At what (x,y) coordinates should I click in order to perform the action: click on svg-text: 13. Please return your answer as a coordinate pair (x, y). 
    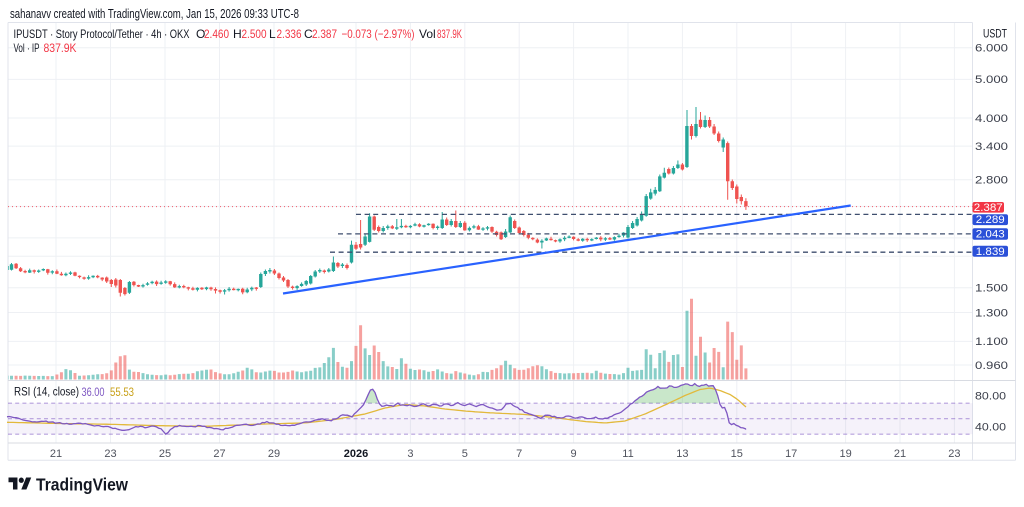
    Looking at the image, I should click on (682, 454).